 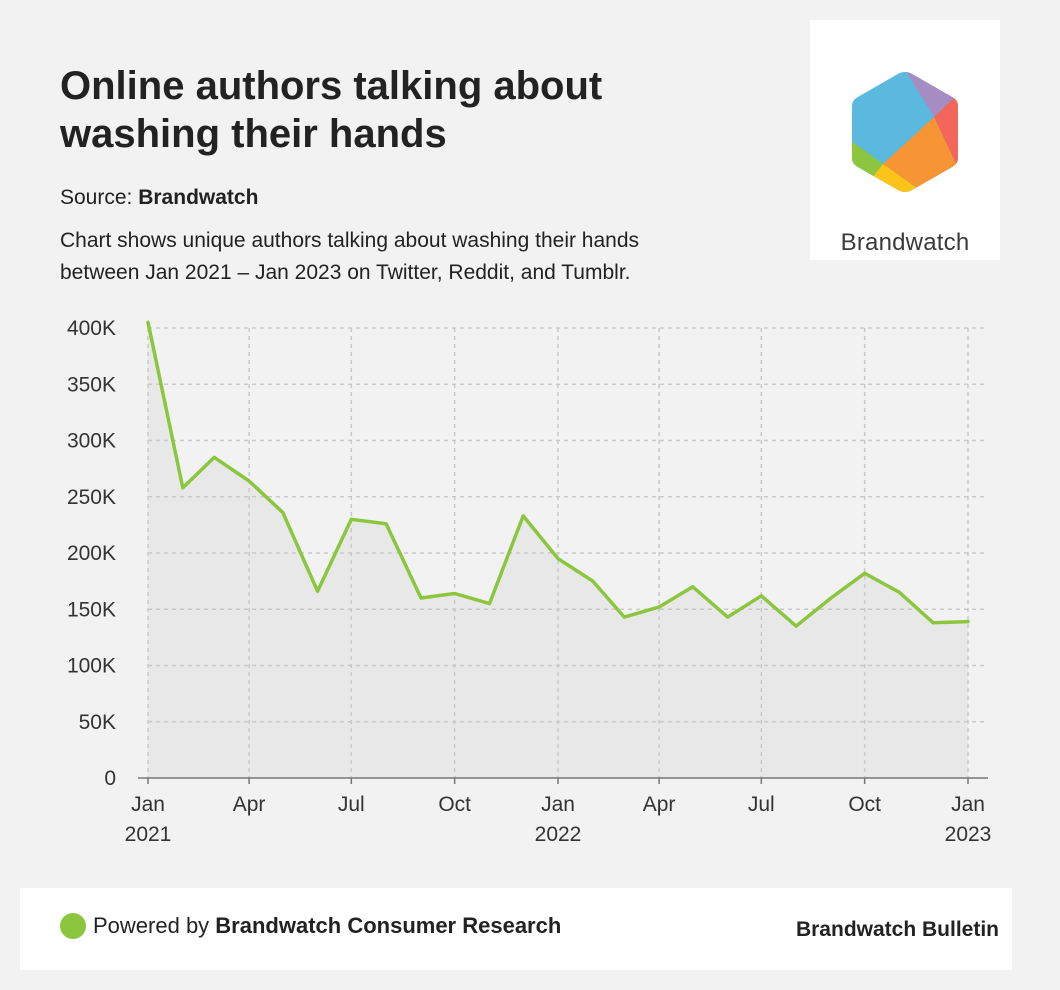 I want to click on powered-by-text: Powered by Brandwatch Consumer Research, so click(x=327, y=926).